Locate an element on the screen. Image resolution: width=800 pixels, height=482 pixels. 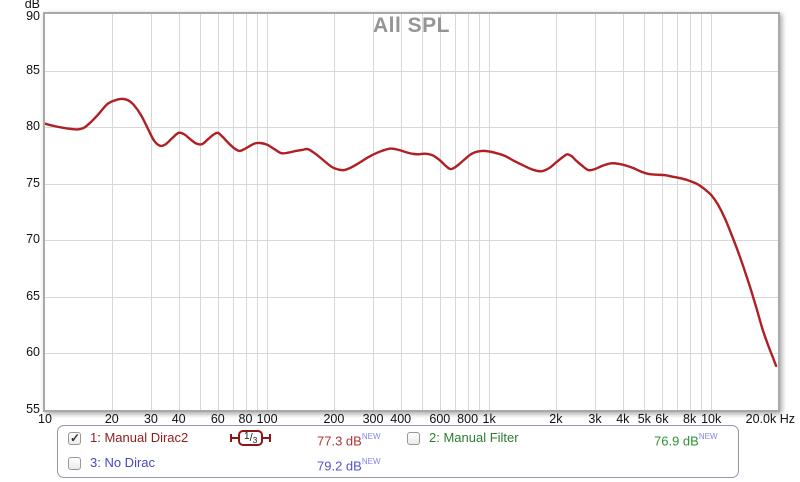
trace-3-label: 3: No Dirac is located at coordinates (123, 462).